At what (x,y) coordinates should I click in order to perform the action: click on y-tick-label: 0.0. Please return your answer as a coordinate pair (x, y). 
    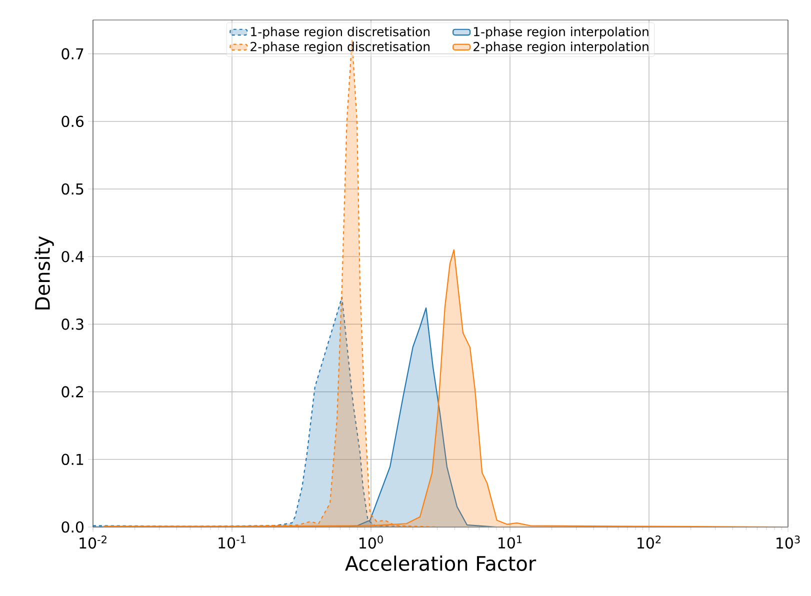
    Looking at the image, I should click on (73, 527).